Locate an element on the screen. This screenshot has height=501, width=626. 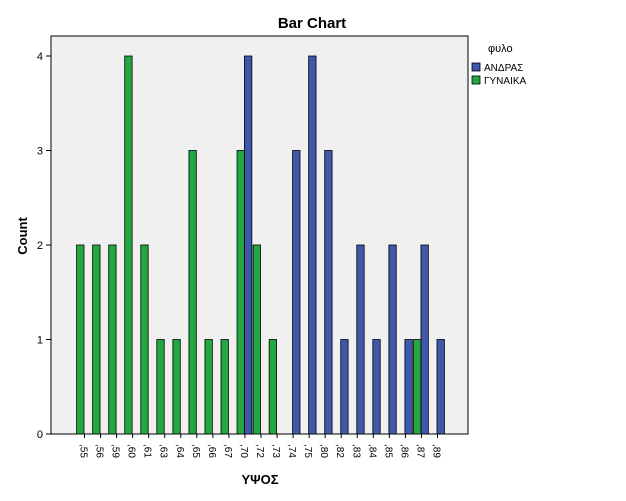
y-tick-label: 1 is located at coordinates (40, 341).